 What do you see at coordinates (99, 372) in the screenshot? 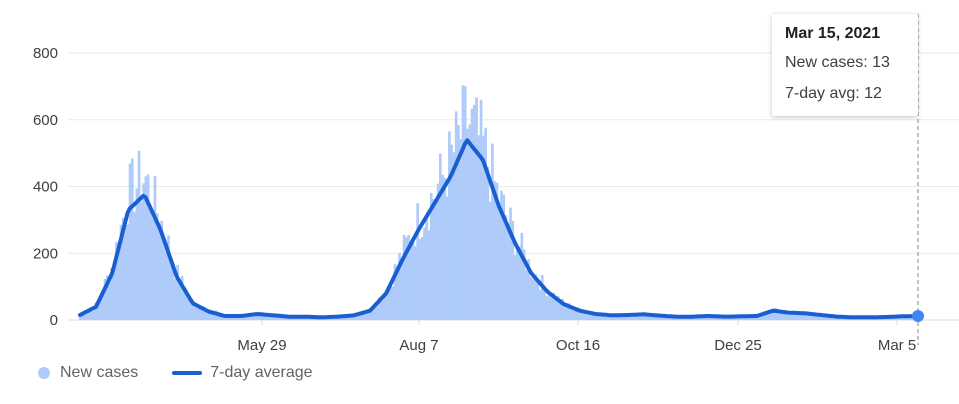
I see `legend-new-cases: New cases` at bounding box center [99, 372].